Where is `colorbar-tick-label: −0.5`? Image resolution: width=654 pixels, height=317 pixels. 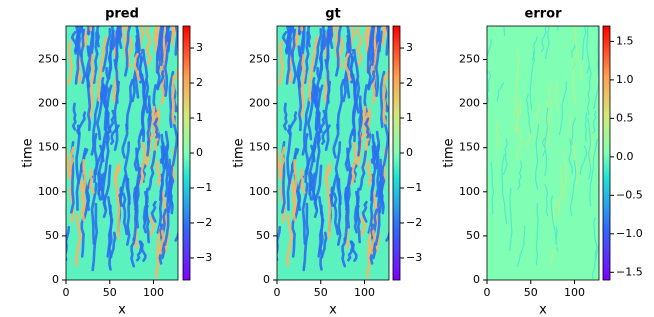 colorbar-tick-label: −0.5 is located at coordinates (629, 194).